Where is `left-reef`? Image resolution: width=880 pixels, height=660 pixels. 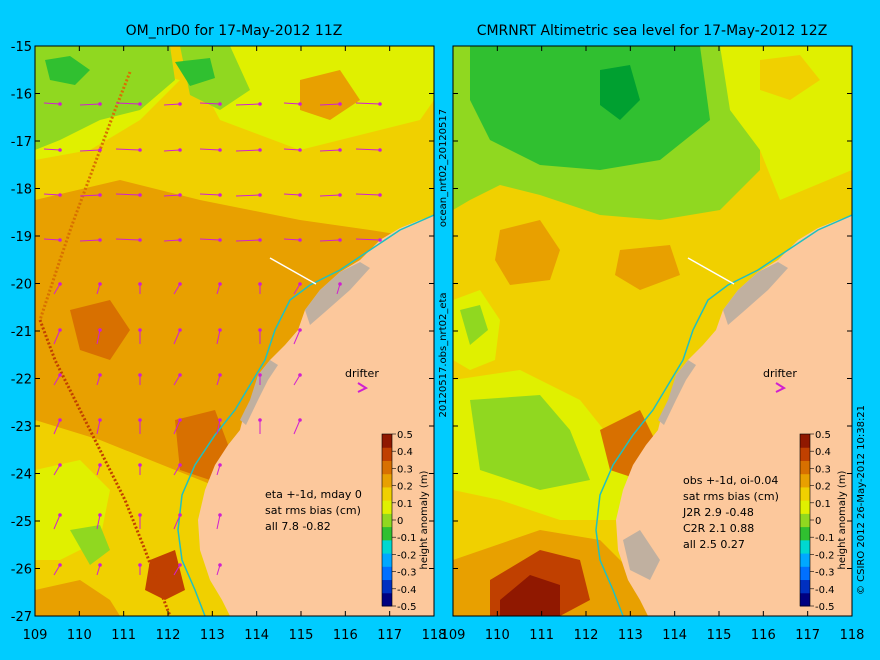
left-reef is located at coordinates (305, 343).